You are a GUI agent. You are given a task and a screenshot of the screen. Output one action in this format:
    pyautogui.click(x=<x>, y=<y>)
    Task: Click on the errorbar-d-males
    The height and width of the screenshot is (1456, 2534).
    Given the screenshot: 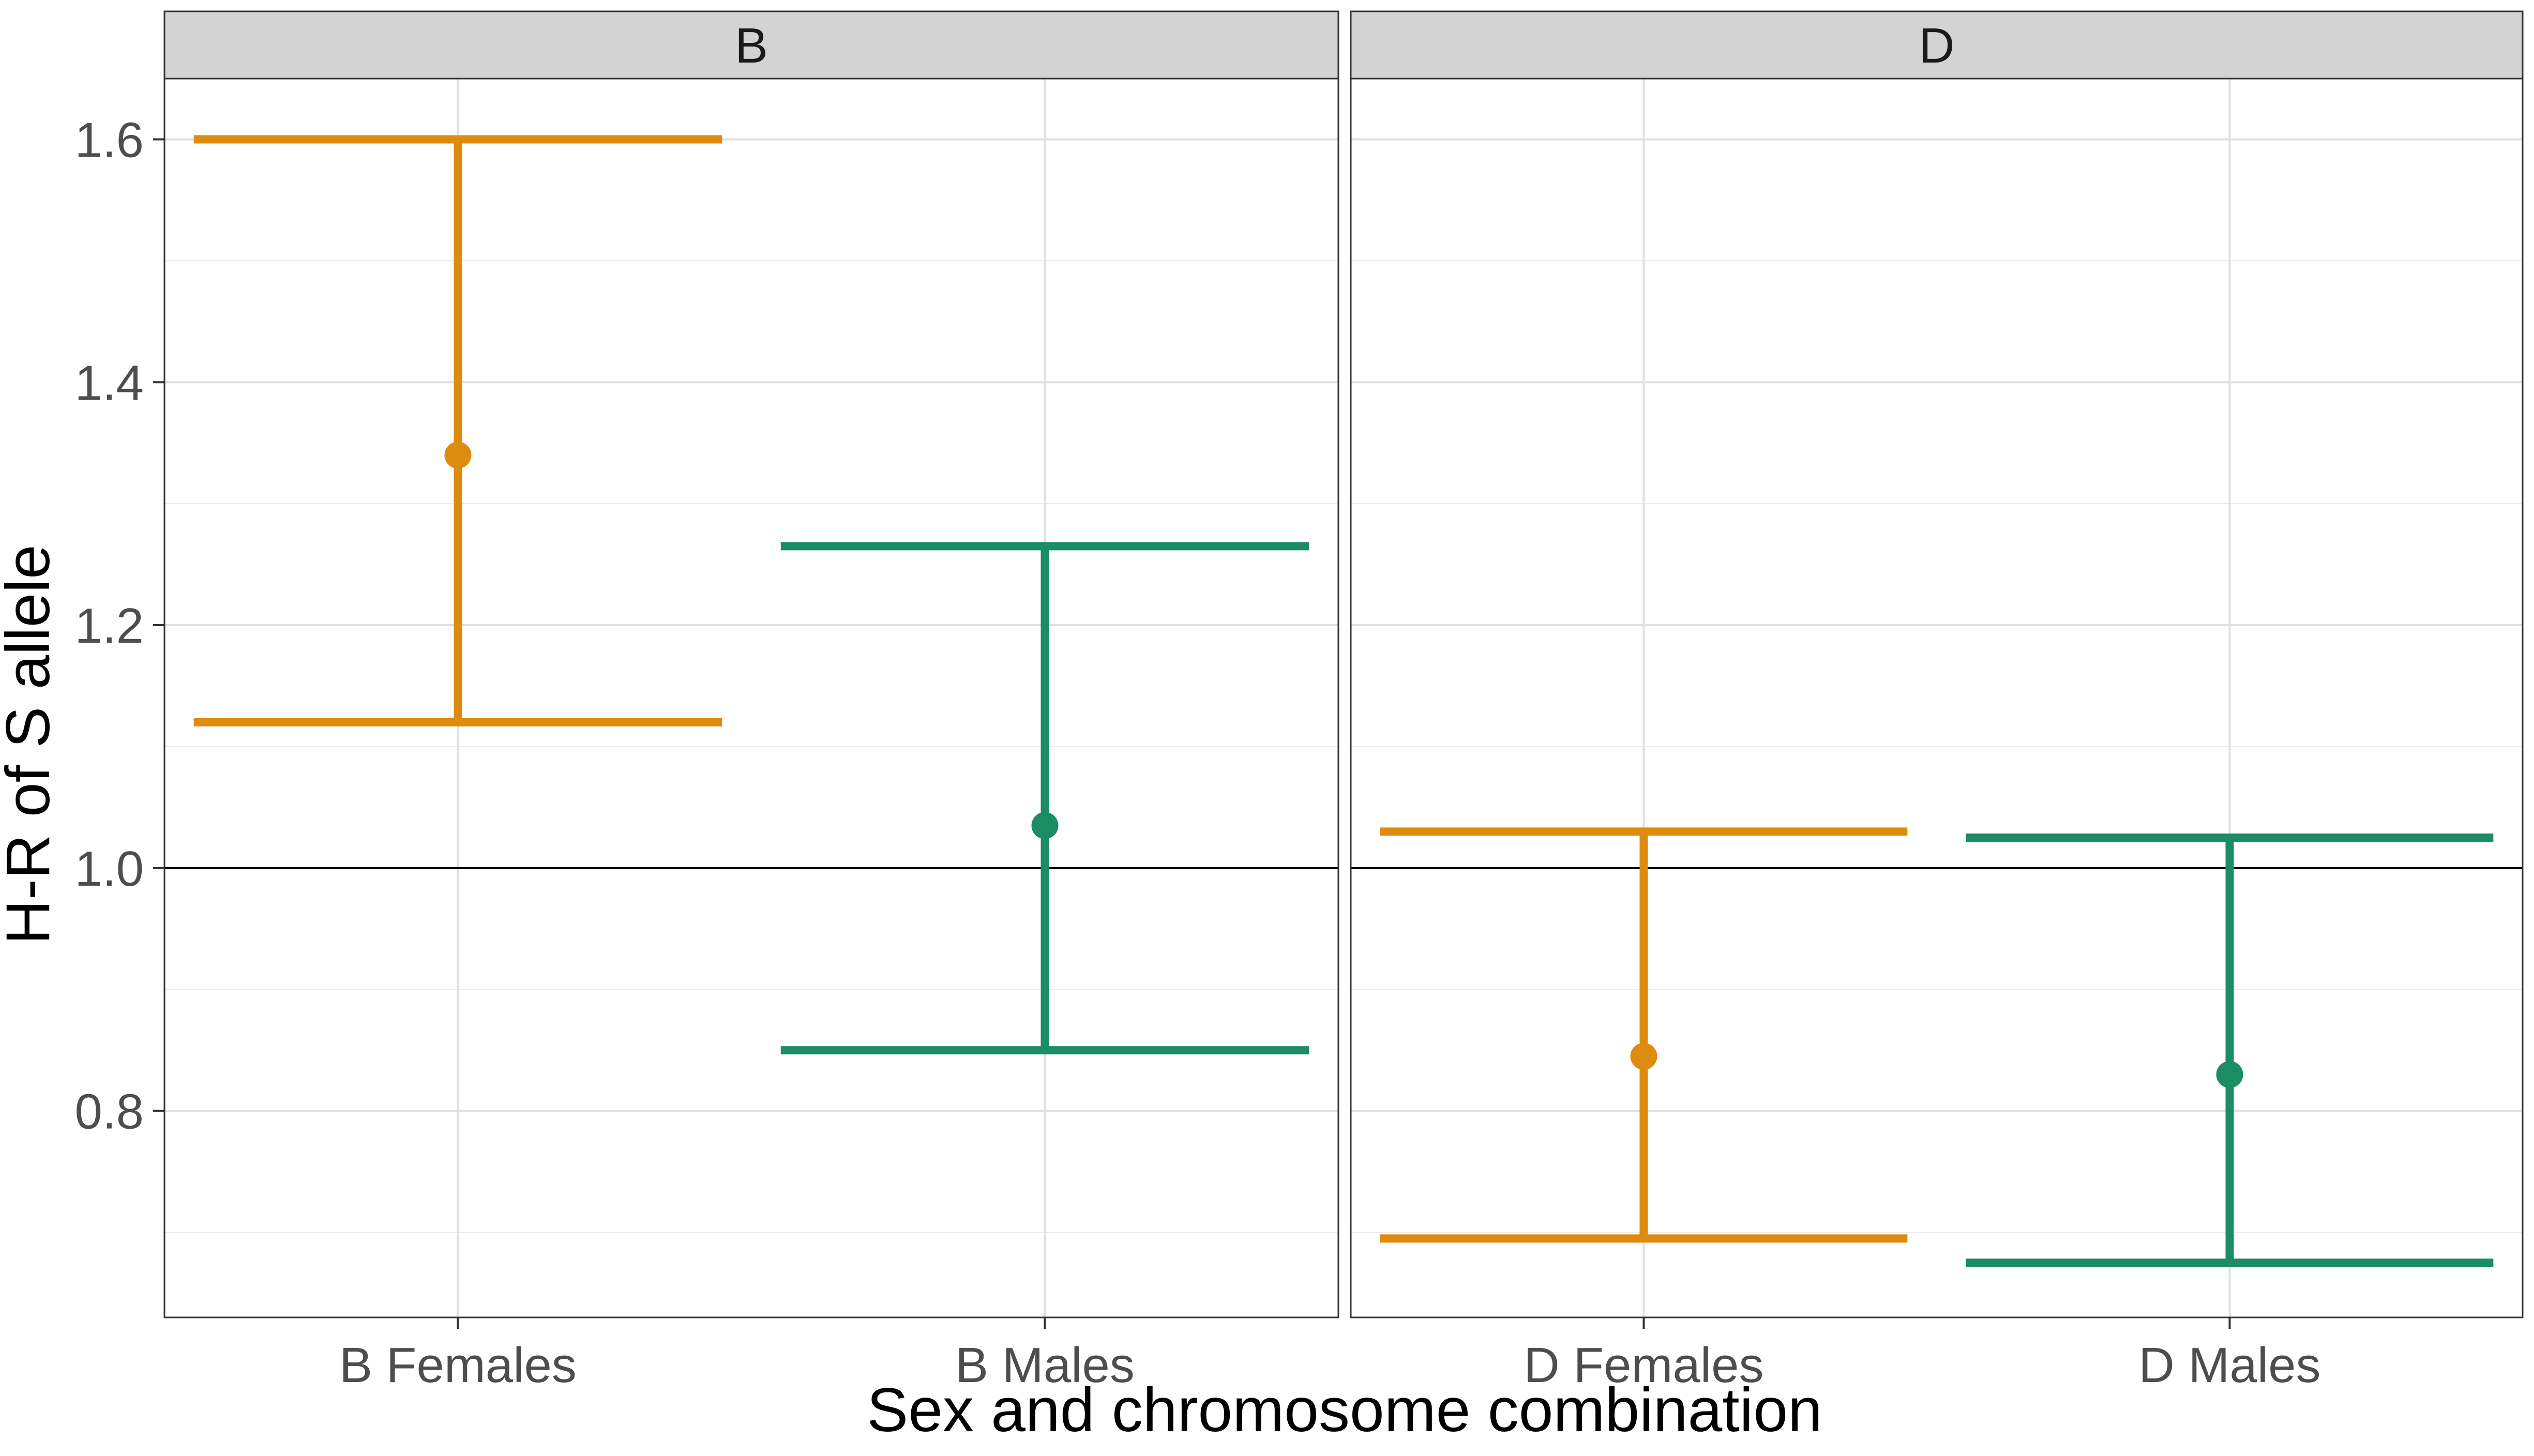 What is the action you would take?
    pyautogui.click(x=2230, y=1050)
    